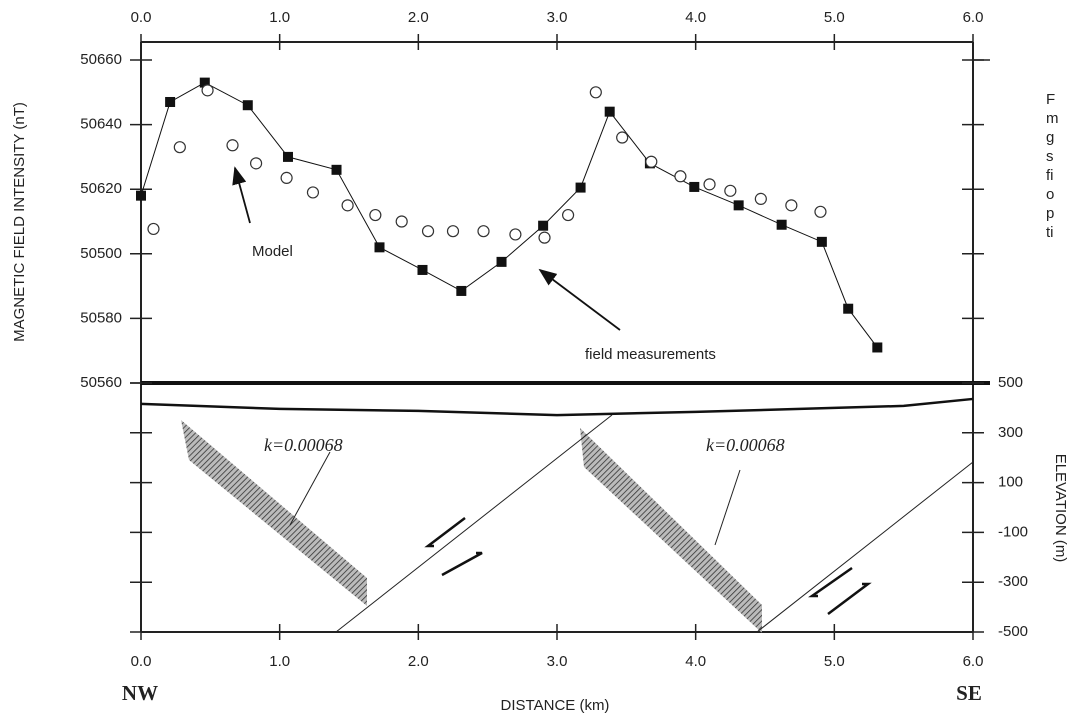 The width and height of the screenshot is (1081, 717). What do you see at coordinates (101, 124) in the screenshot?
I see `y-tick-label: 50640` at bounding box center [101, 124].